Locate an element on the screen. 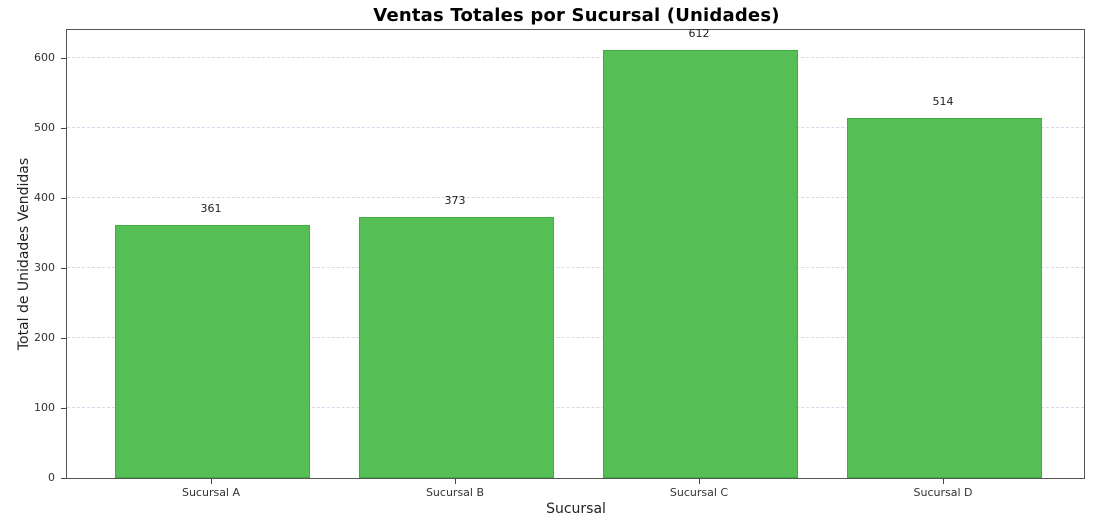 This screenshot has width=1100, height=523. bar-sucursal-a is located at coordinates (212, 351).